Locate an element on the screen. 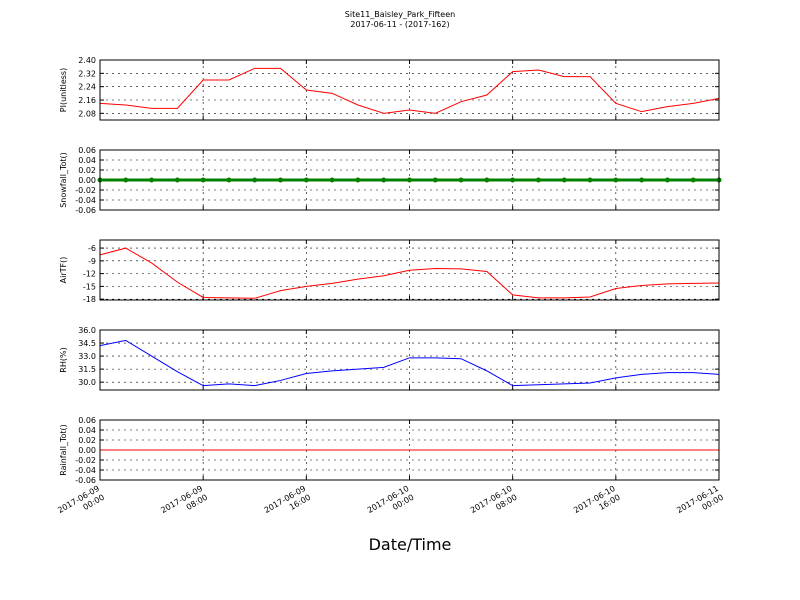 The height and width of the screenshot is (600, 800). y-axis-label: Snowfall_Tot() is located at coordinates (63, 180).